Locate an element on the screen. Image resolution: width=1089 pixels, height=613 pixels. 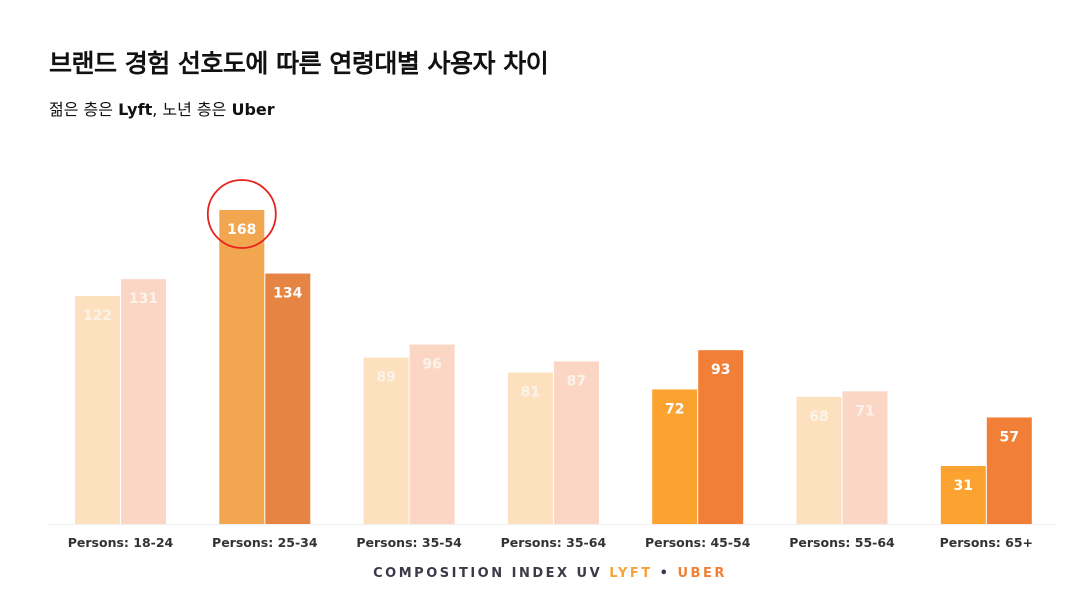
legend-label: COMPOSITION INDEX UV is located at coordinates (488, 573).